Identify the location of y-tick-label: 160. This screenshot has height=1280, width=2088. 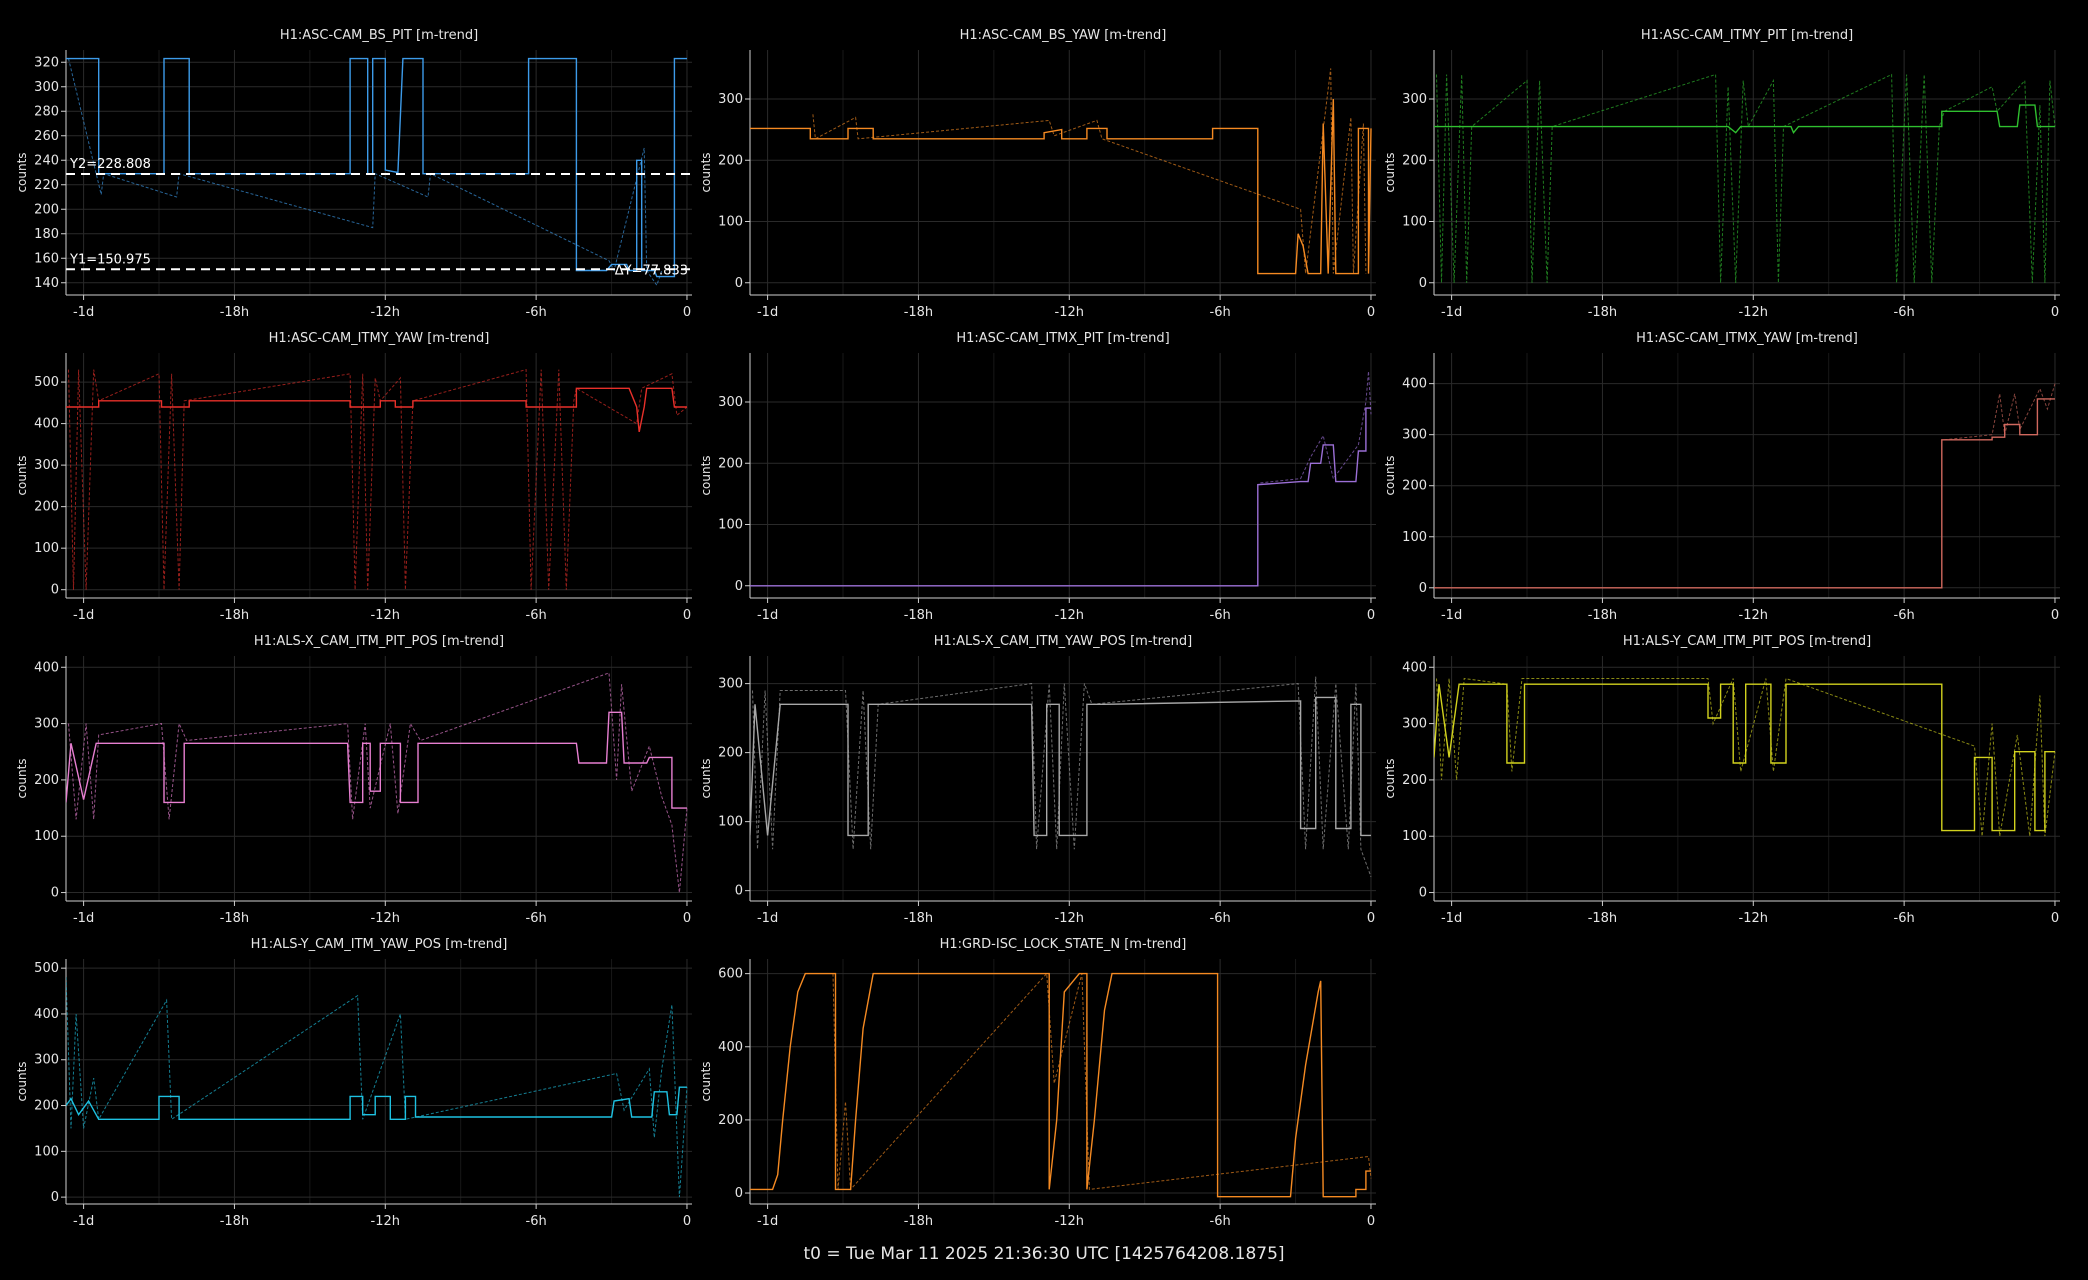
(46, 258).